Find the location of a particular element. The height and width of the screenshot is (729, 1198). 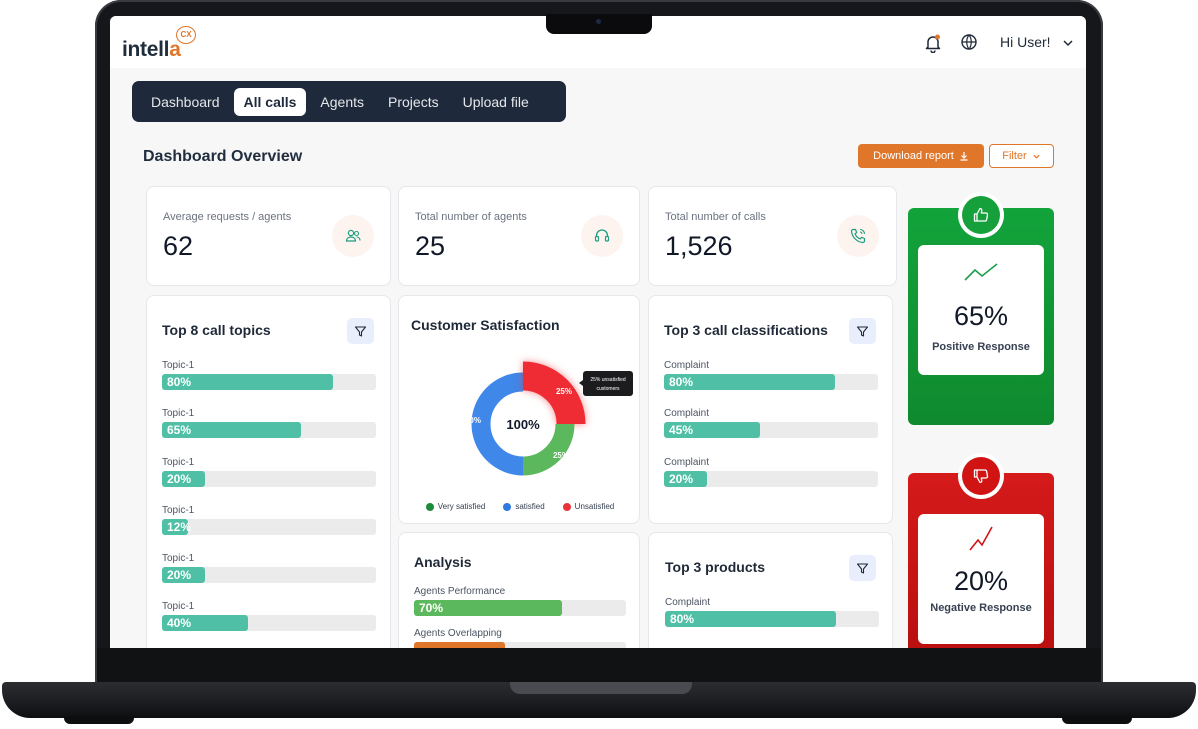

bar-value: 65% is located at coordinates (179, 430).